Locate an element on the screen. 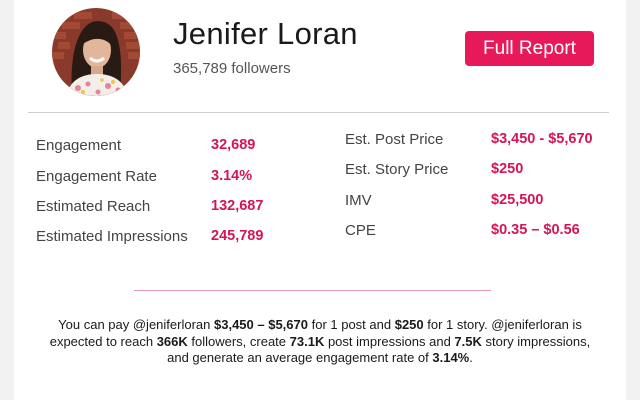  summary-post-impressions: 73.1K is located at coordinates (307, 341).